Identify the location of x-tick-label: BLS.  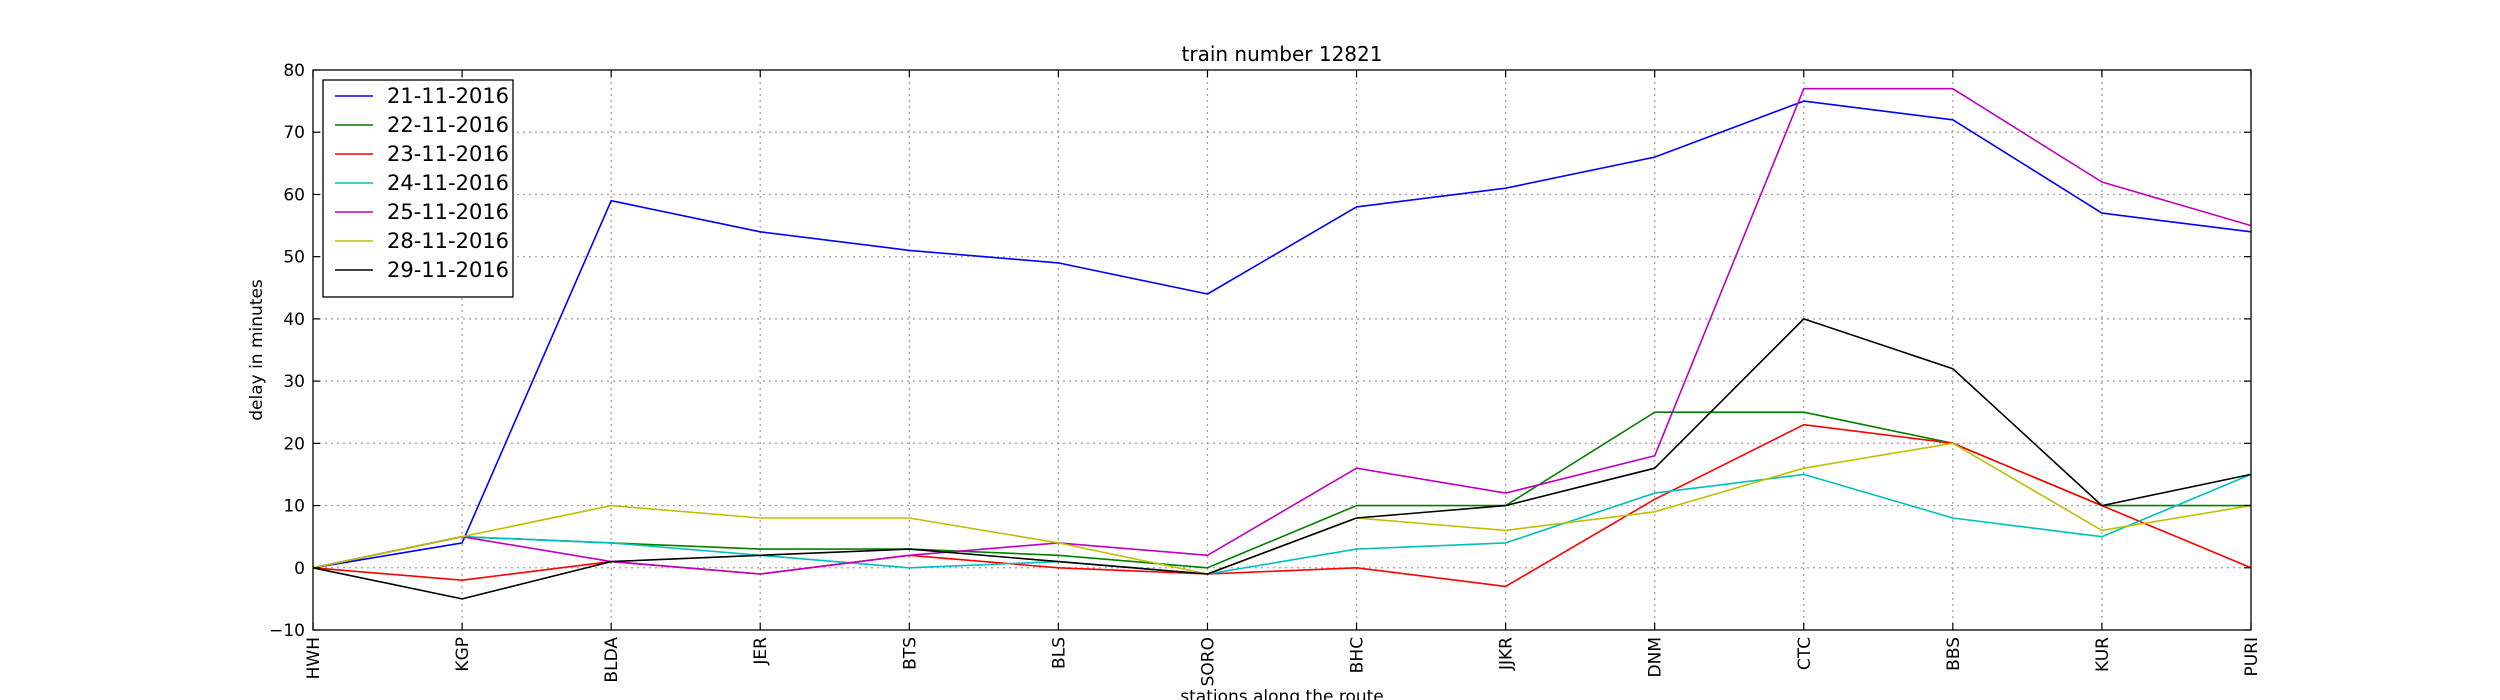
(1059, 653).